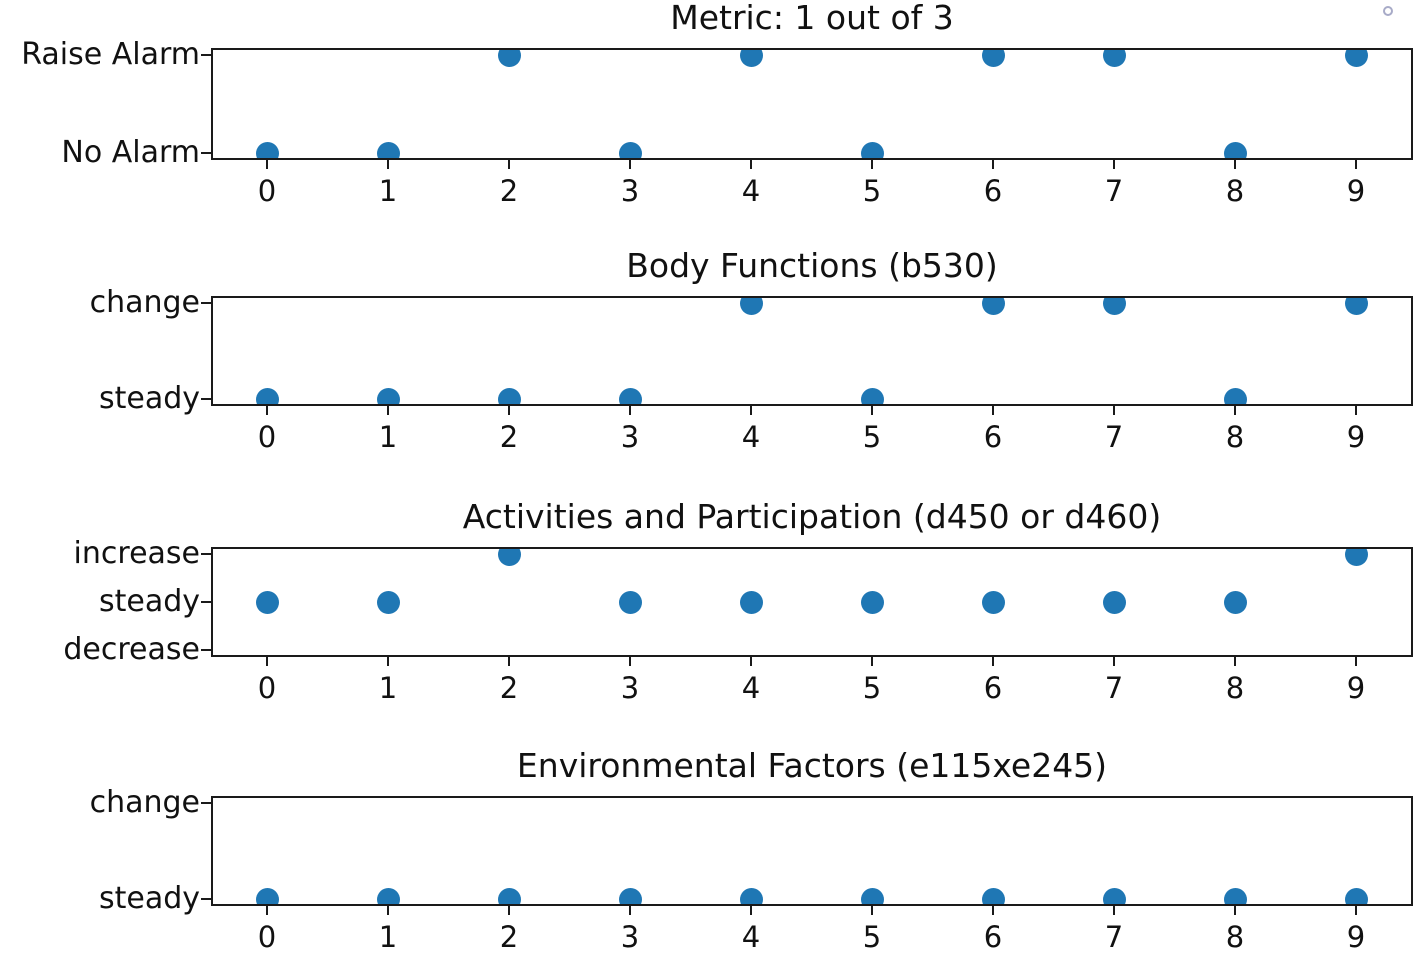 This screenshot has width=1415, height=958. What do you see at coordinates (1235, 437) in the screenshot?
I see `x-tick-label: 8` at bounding box center [1235, 437].